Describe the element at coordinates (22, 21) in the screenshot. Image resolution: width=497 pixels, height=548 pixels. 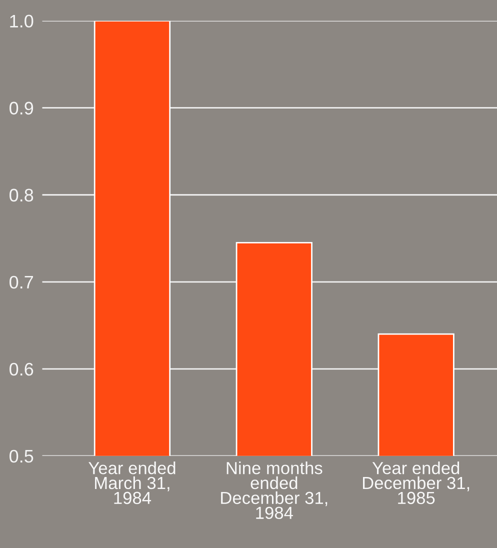
I see `y-tick-label: 1.0` at that location.